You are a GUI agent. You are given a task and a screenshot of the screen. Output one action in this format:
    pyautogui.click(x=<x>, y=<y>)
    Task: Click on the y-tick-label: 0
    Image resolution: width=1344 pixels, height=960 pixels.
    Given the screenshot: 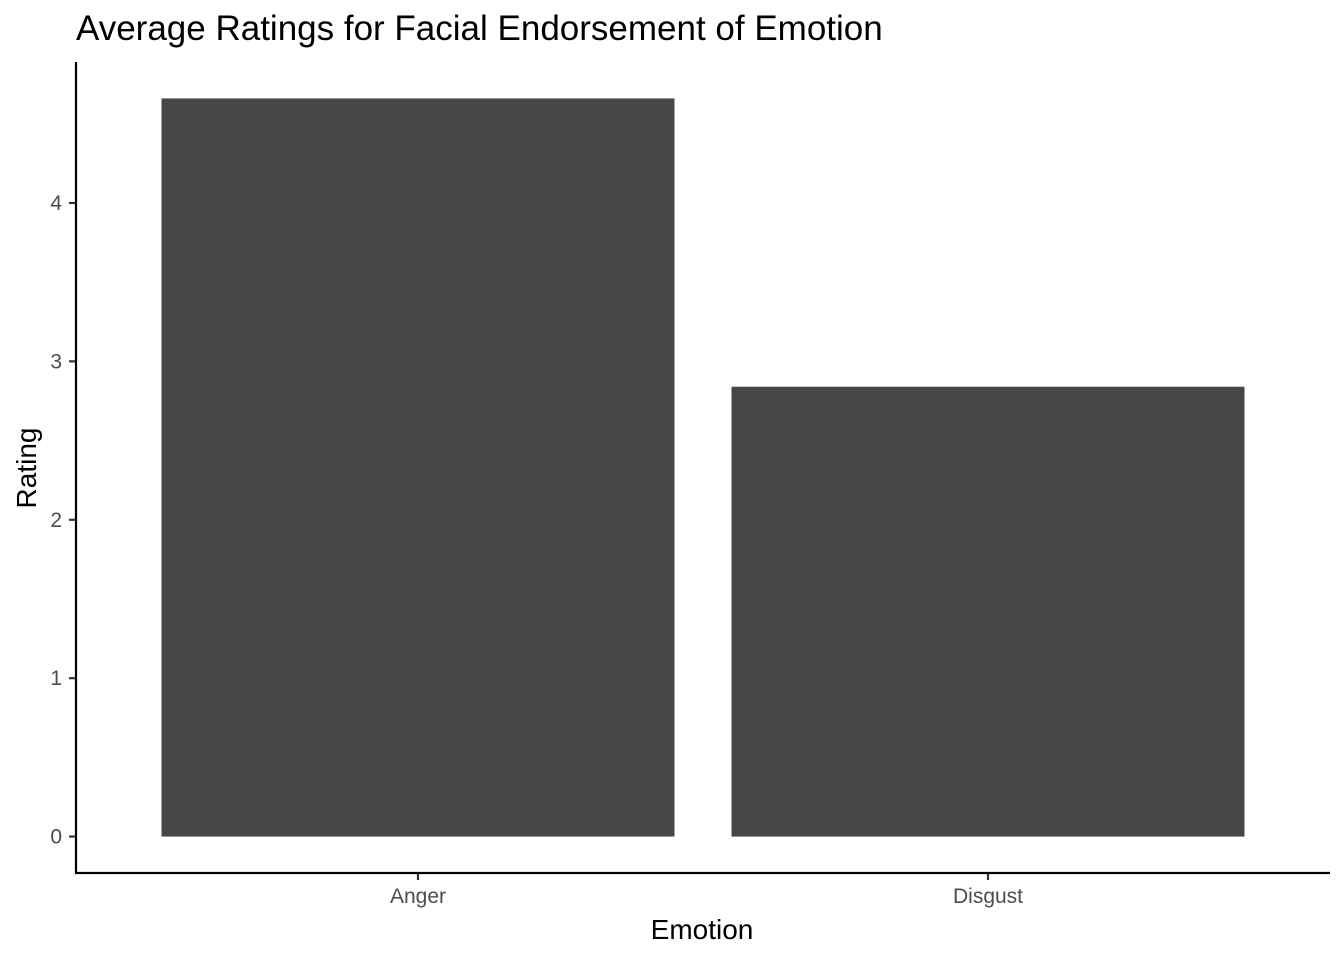 What is the action you would take?
    pyautogui.click(x=56, y=837)
    